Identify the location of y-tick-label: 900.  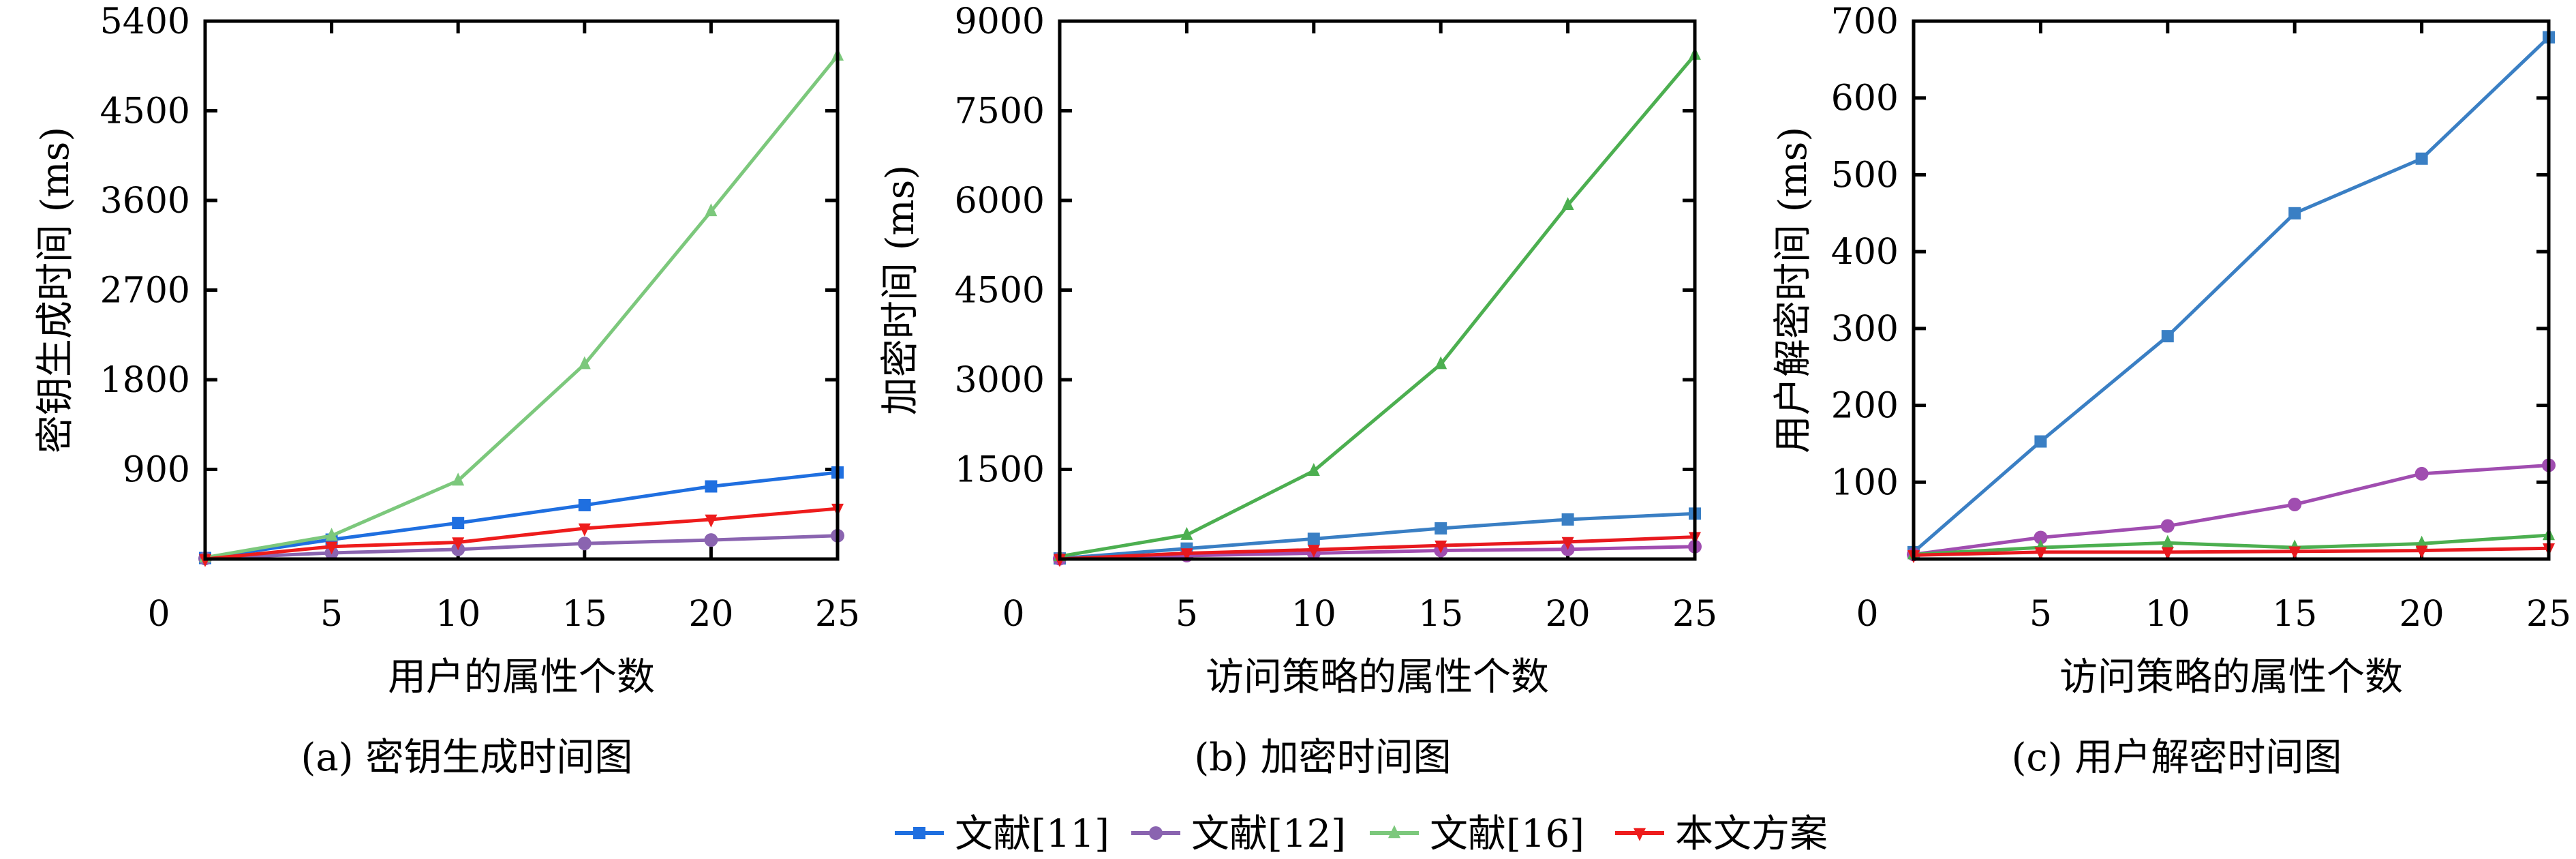
(156, 471).